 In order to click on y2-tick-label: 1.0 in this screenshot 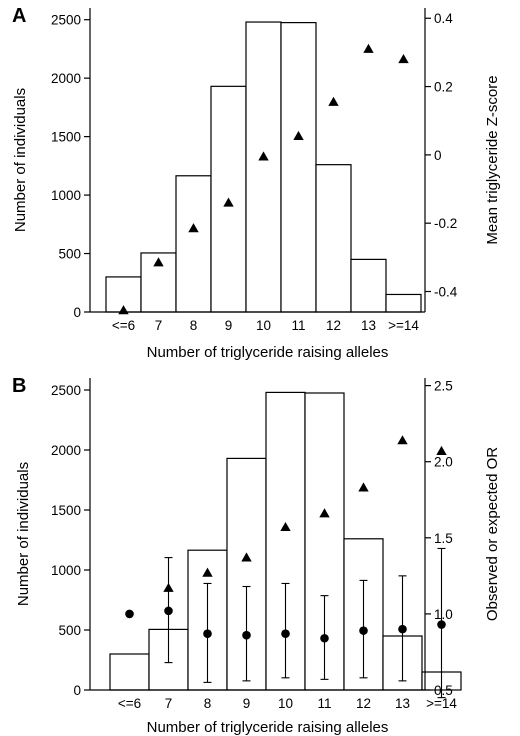, I will do `click(443, 614)`.